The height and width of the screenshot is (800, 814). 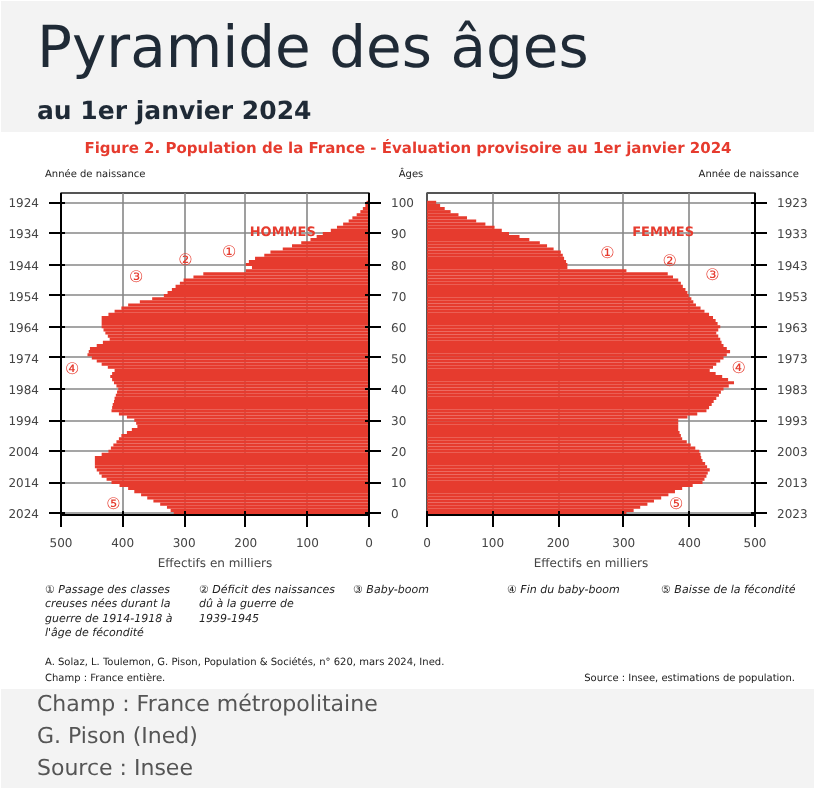 I want to click on text: Champ : France métropolitaine, so click(x=208, y=704).